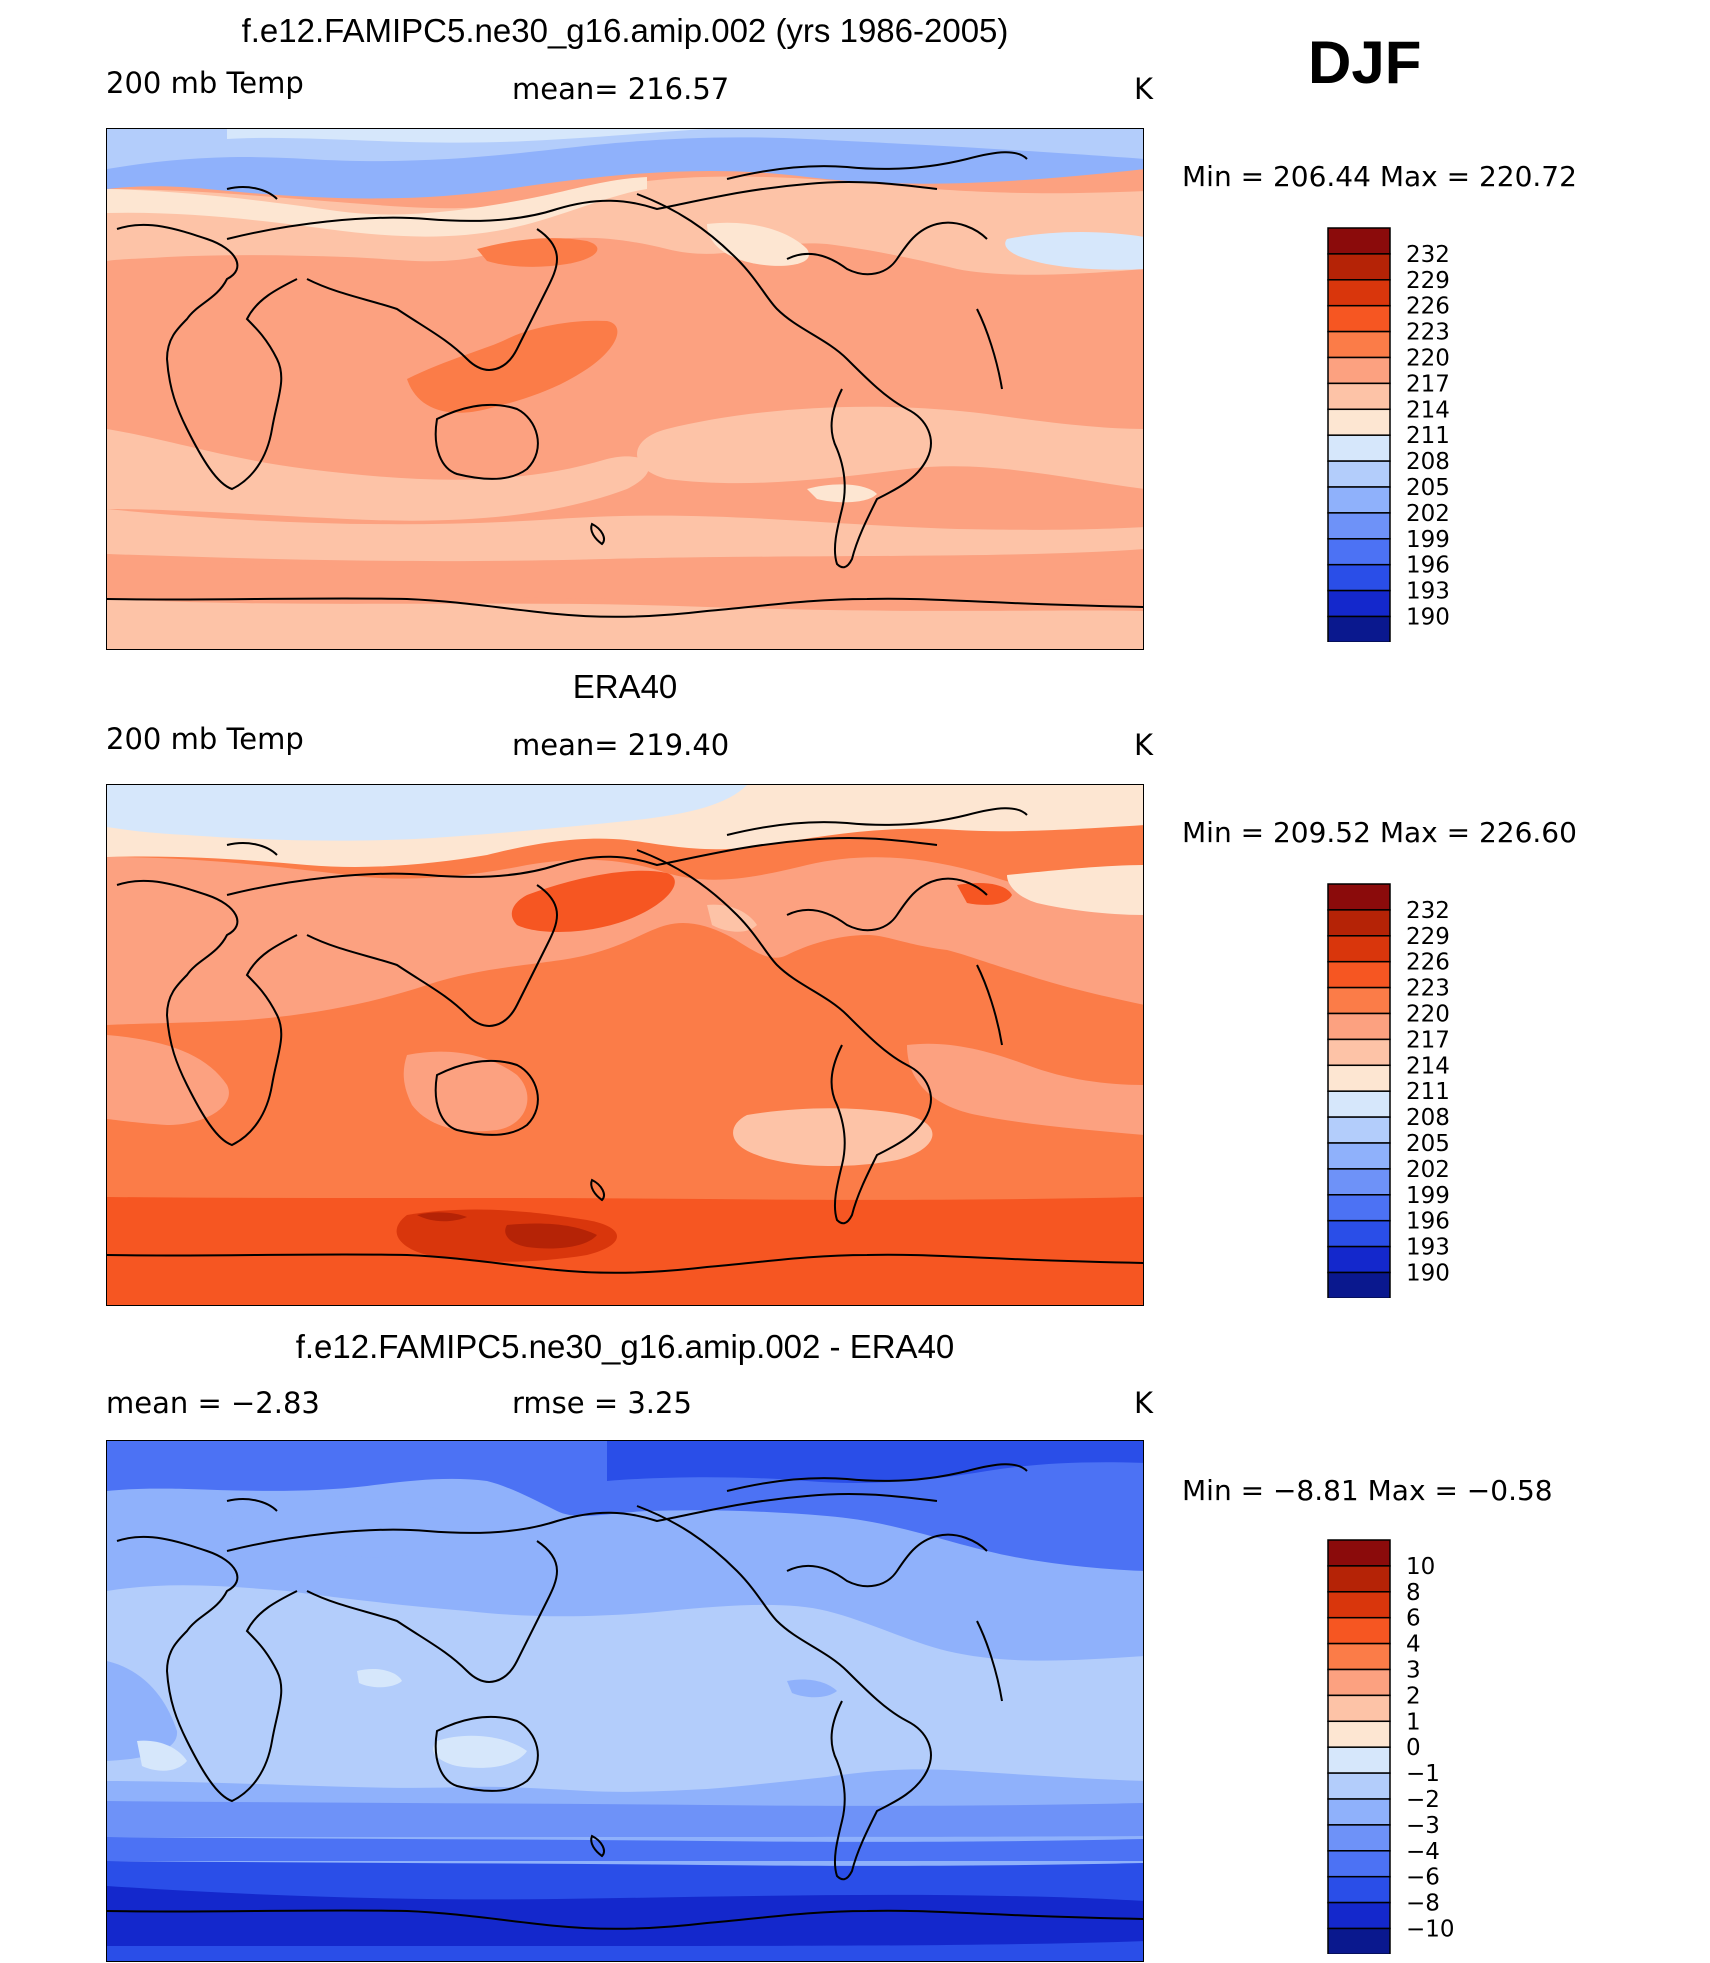 This screenshot has height=1963, width=1710. Describe the element at coordinates (162, 1755) in the screenshot. I see `diff-band-minus1-0-a` at that location.